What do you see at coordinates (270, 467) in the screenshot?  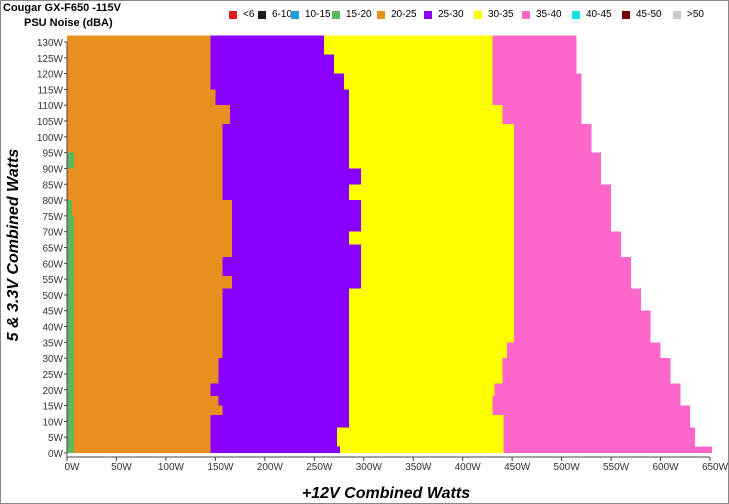 I see `x-tick-label: 200W` at bounding box center [270, 467].